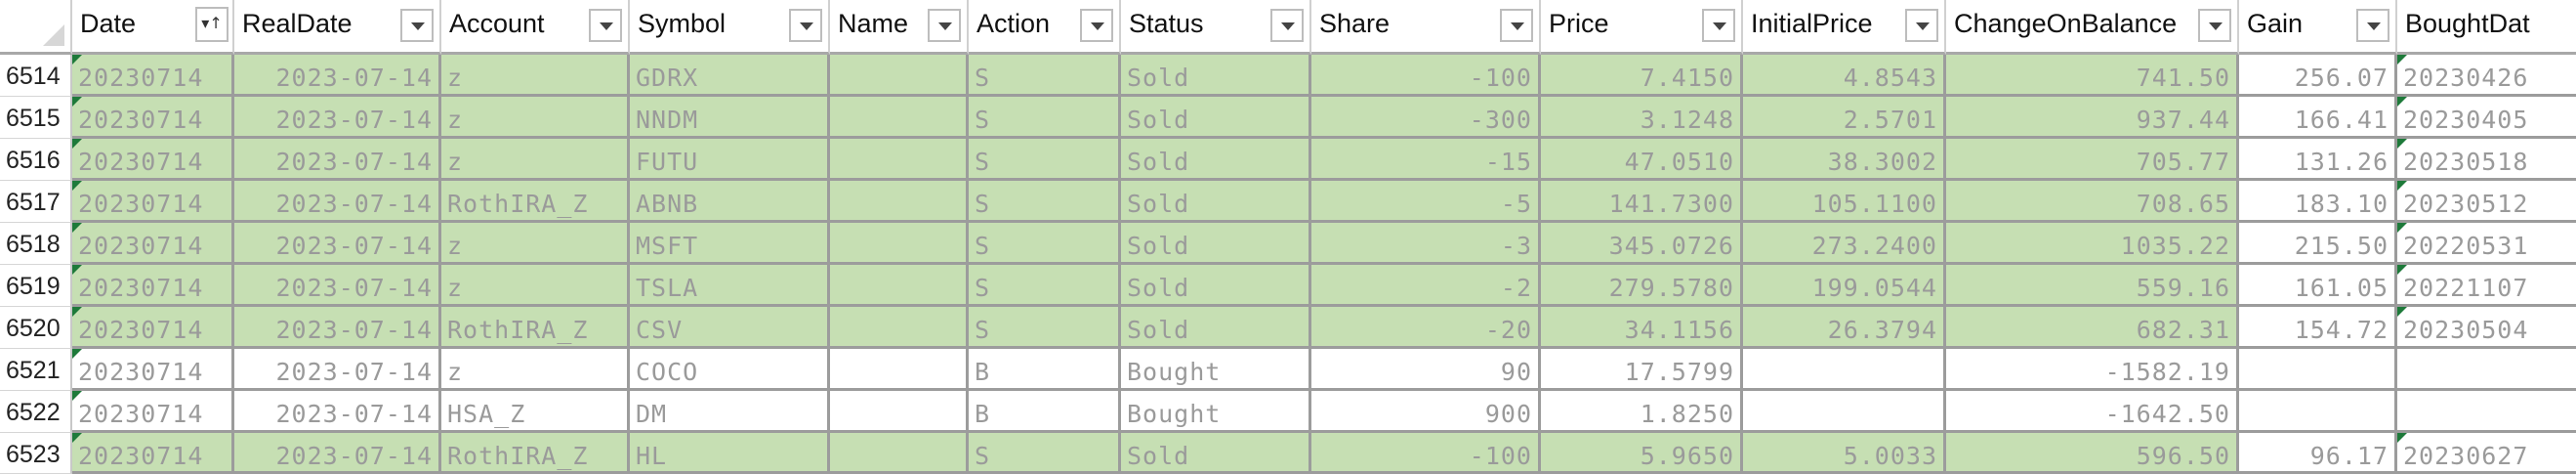 Image resolution: width=2576 pixels, height=474 pixels. Describe the element at coordinates (1216, 27) in the screenshot. I see `col-header-status: Status` at that location.